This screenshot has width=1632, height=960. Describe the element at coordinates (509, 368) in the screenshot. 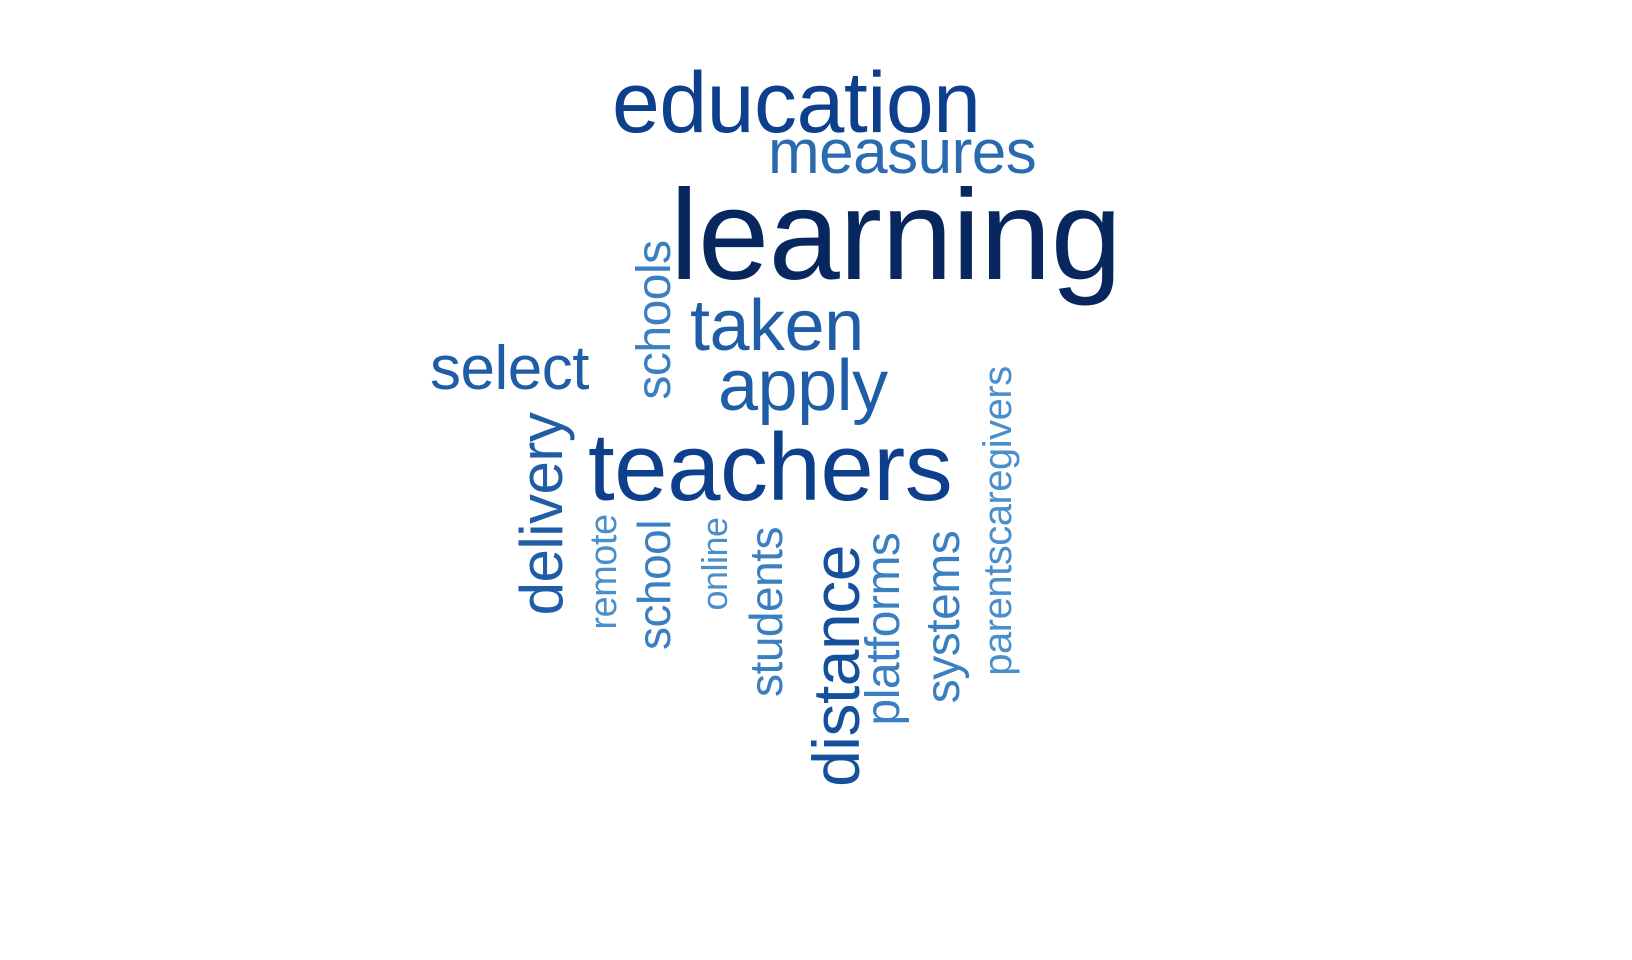

I see `word-select: select` at that location.